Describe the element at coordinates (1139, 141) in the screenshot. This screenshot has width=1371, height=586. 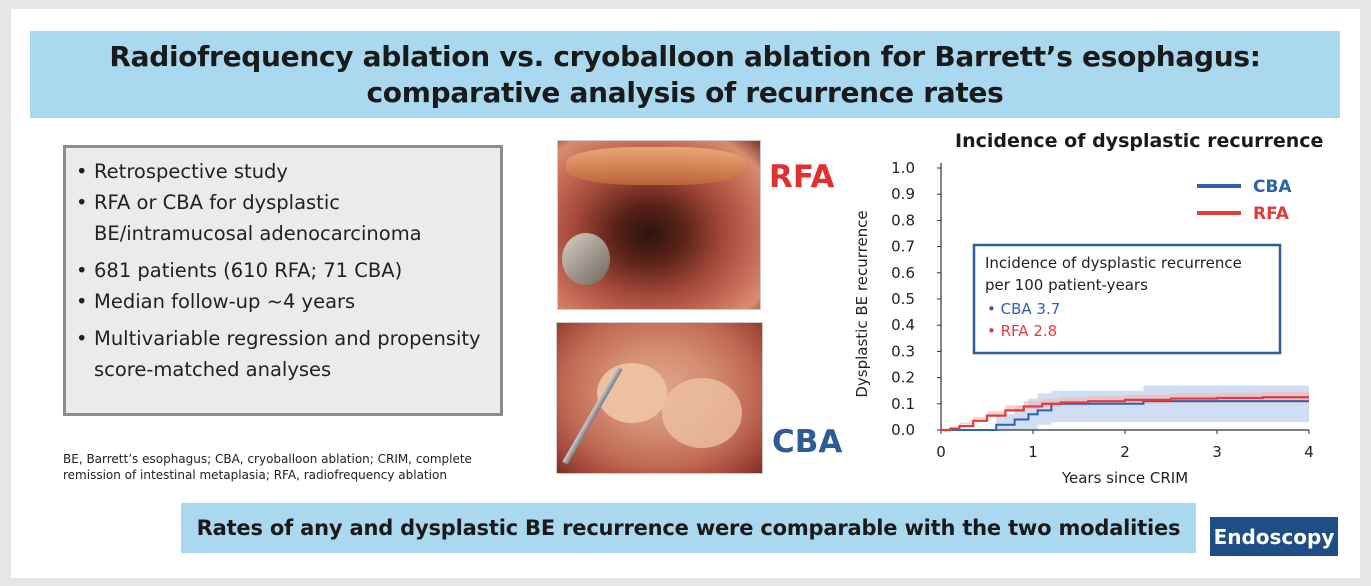
I see `chart-title: Incidence of dysplastic recurrence` at that location.